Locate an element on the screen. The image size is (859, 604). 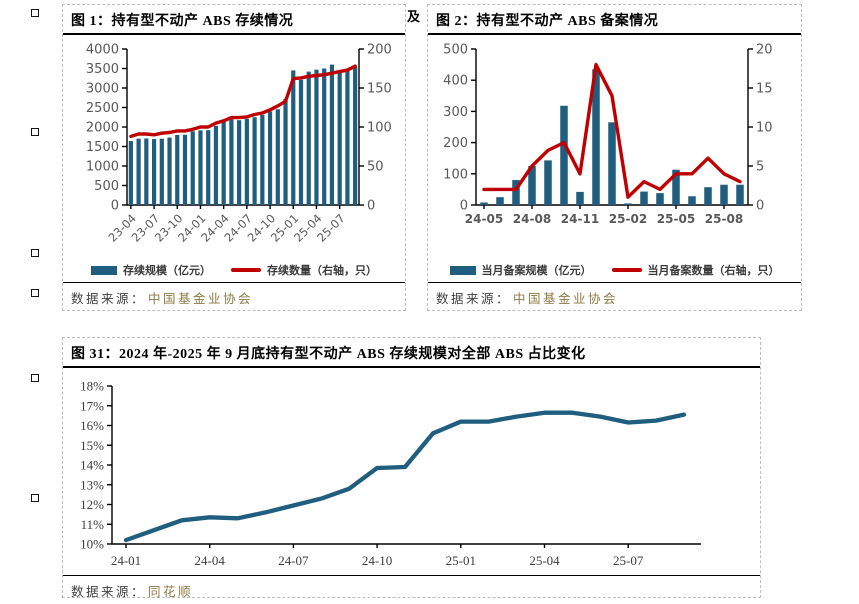
svg-text: 400 is located at coordinates (455, 81).